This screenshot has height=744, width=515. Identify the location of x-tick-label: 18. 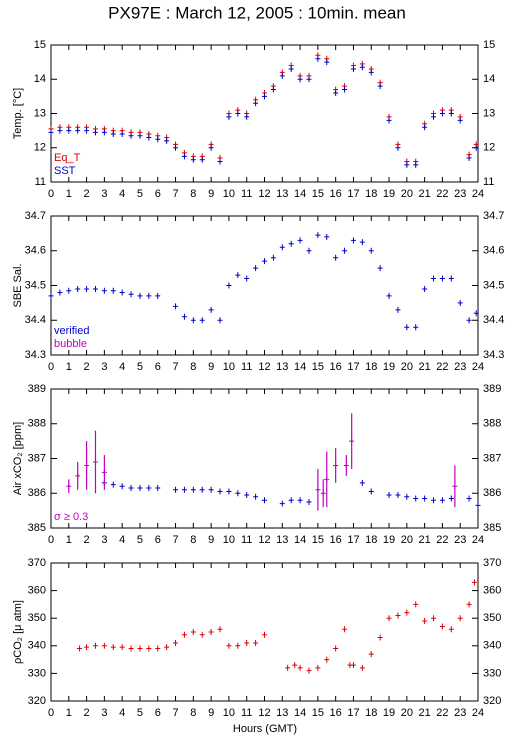
(371, 540).